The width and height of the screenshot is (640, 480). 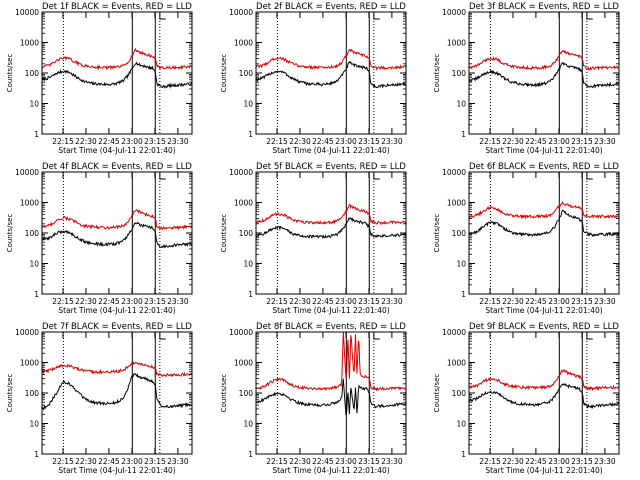 What do you see at coordinates (544, 167) in the screenshot?
I see `panel-title: Det 6f BLACK = Events, RED = LLD` at bounding box center [544, 167].